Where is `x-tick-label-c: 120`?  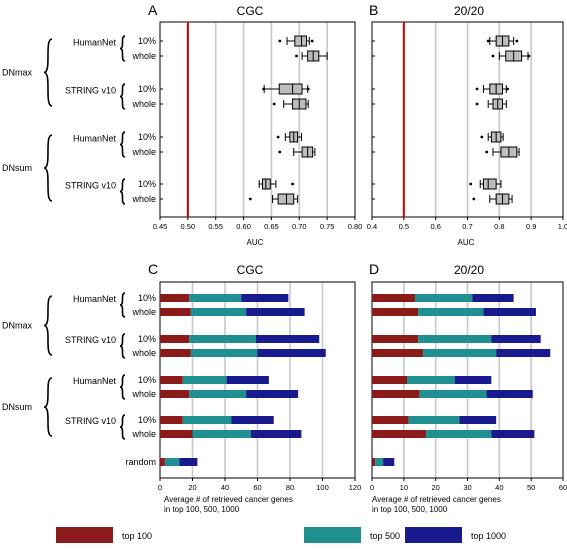 x-tick-label-c: 120 is located at coordinates (355, 487).